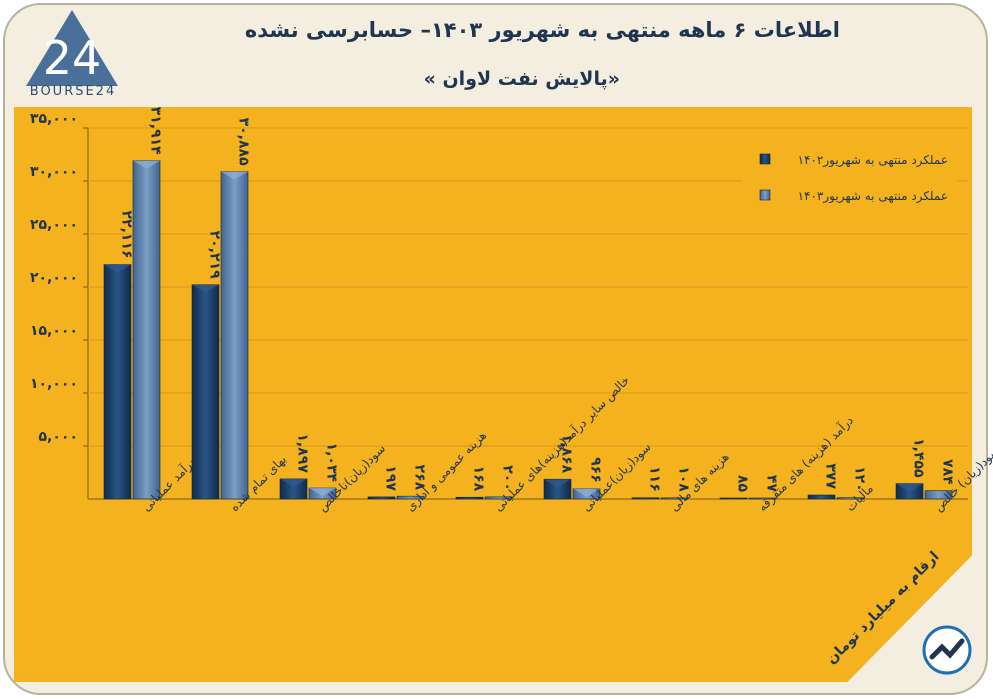 The image size is (993, 699). What do you see at coordinates (919, 458) in the screenshot?
I see `bar-value-label: ۱,۴۵۵` at bounding box center [919, 458].